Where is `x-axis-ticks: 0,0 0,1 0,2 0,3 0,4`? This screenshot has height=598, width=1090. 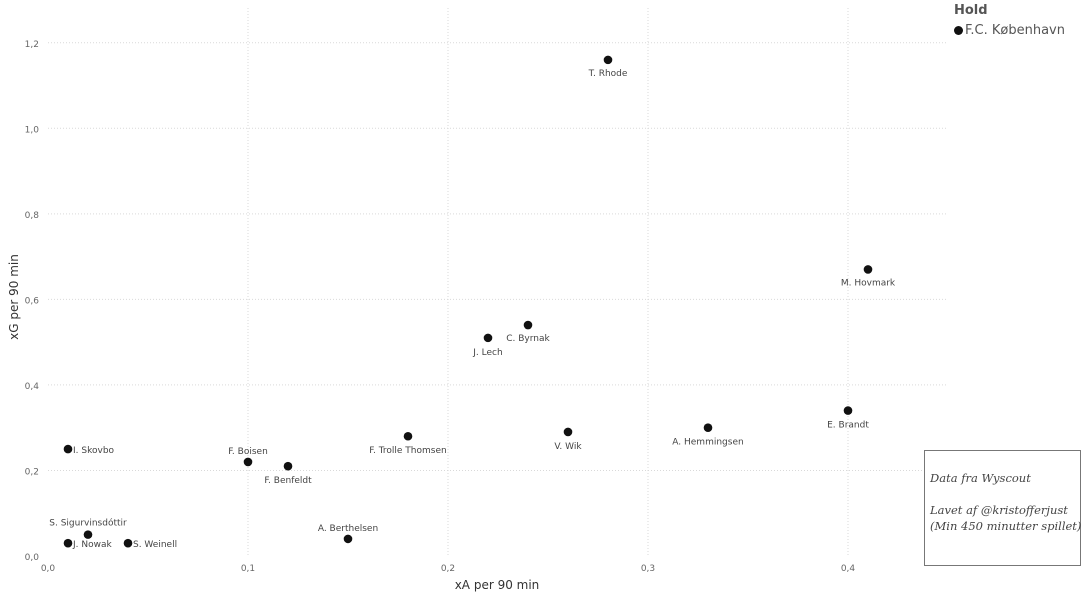
x-axis-ticks: 0,0 0,1 0,2 0,3 0,4 is located at coordinates (448, 569).